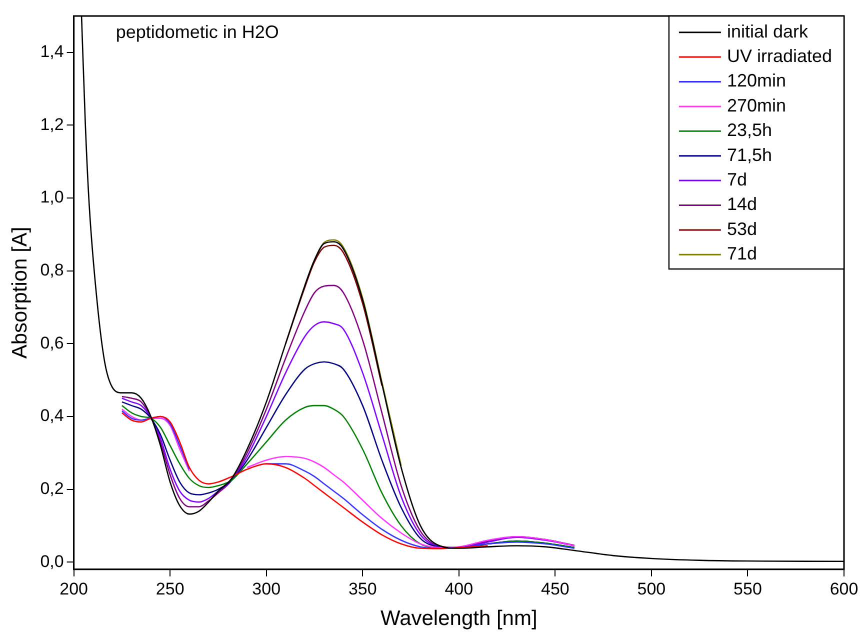  Describe the element at coordinates (459, 618) in the screenshot. I see `x-axis-title: Wavelength [nm]` at that location.